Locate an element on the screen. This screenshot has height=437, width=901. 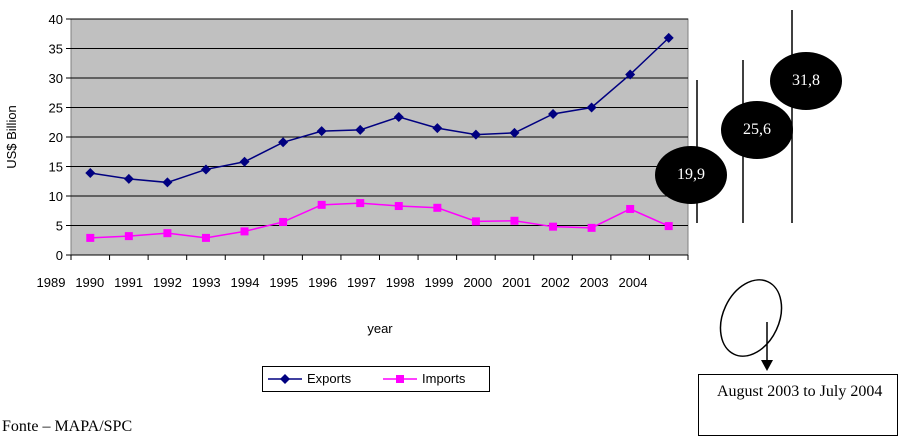
y-axis-title: US$ Billion is located at coordinates (11, 137).